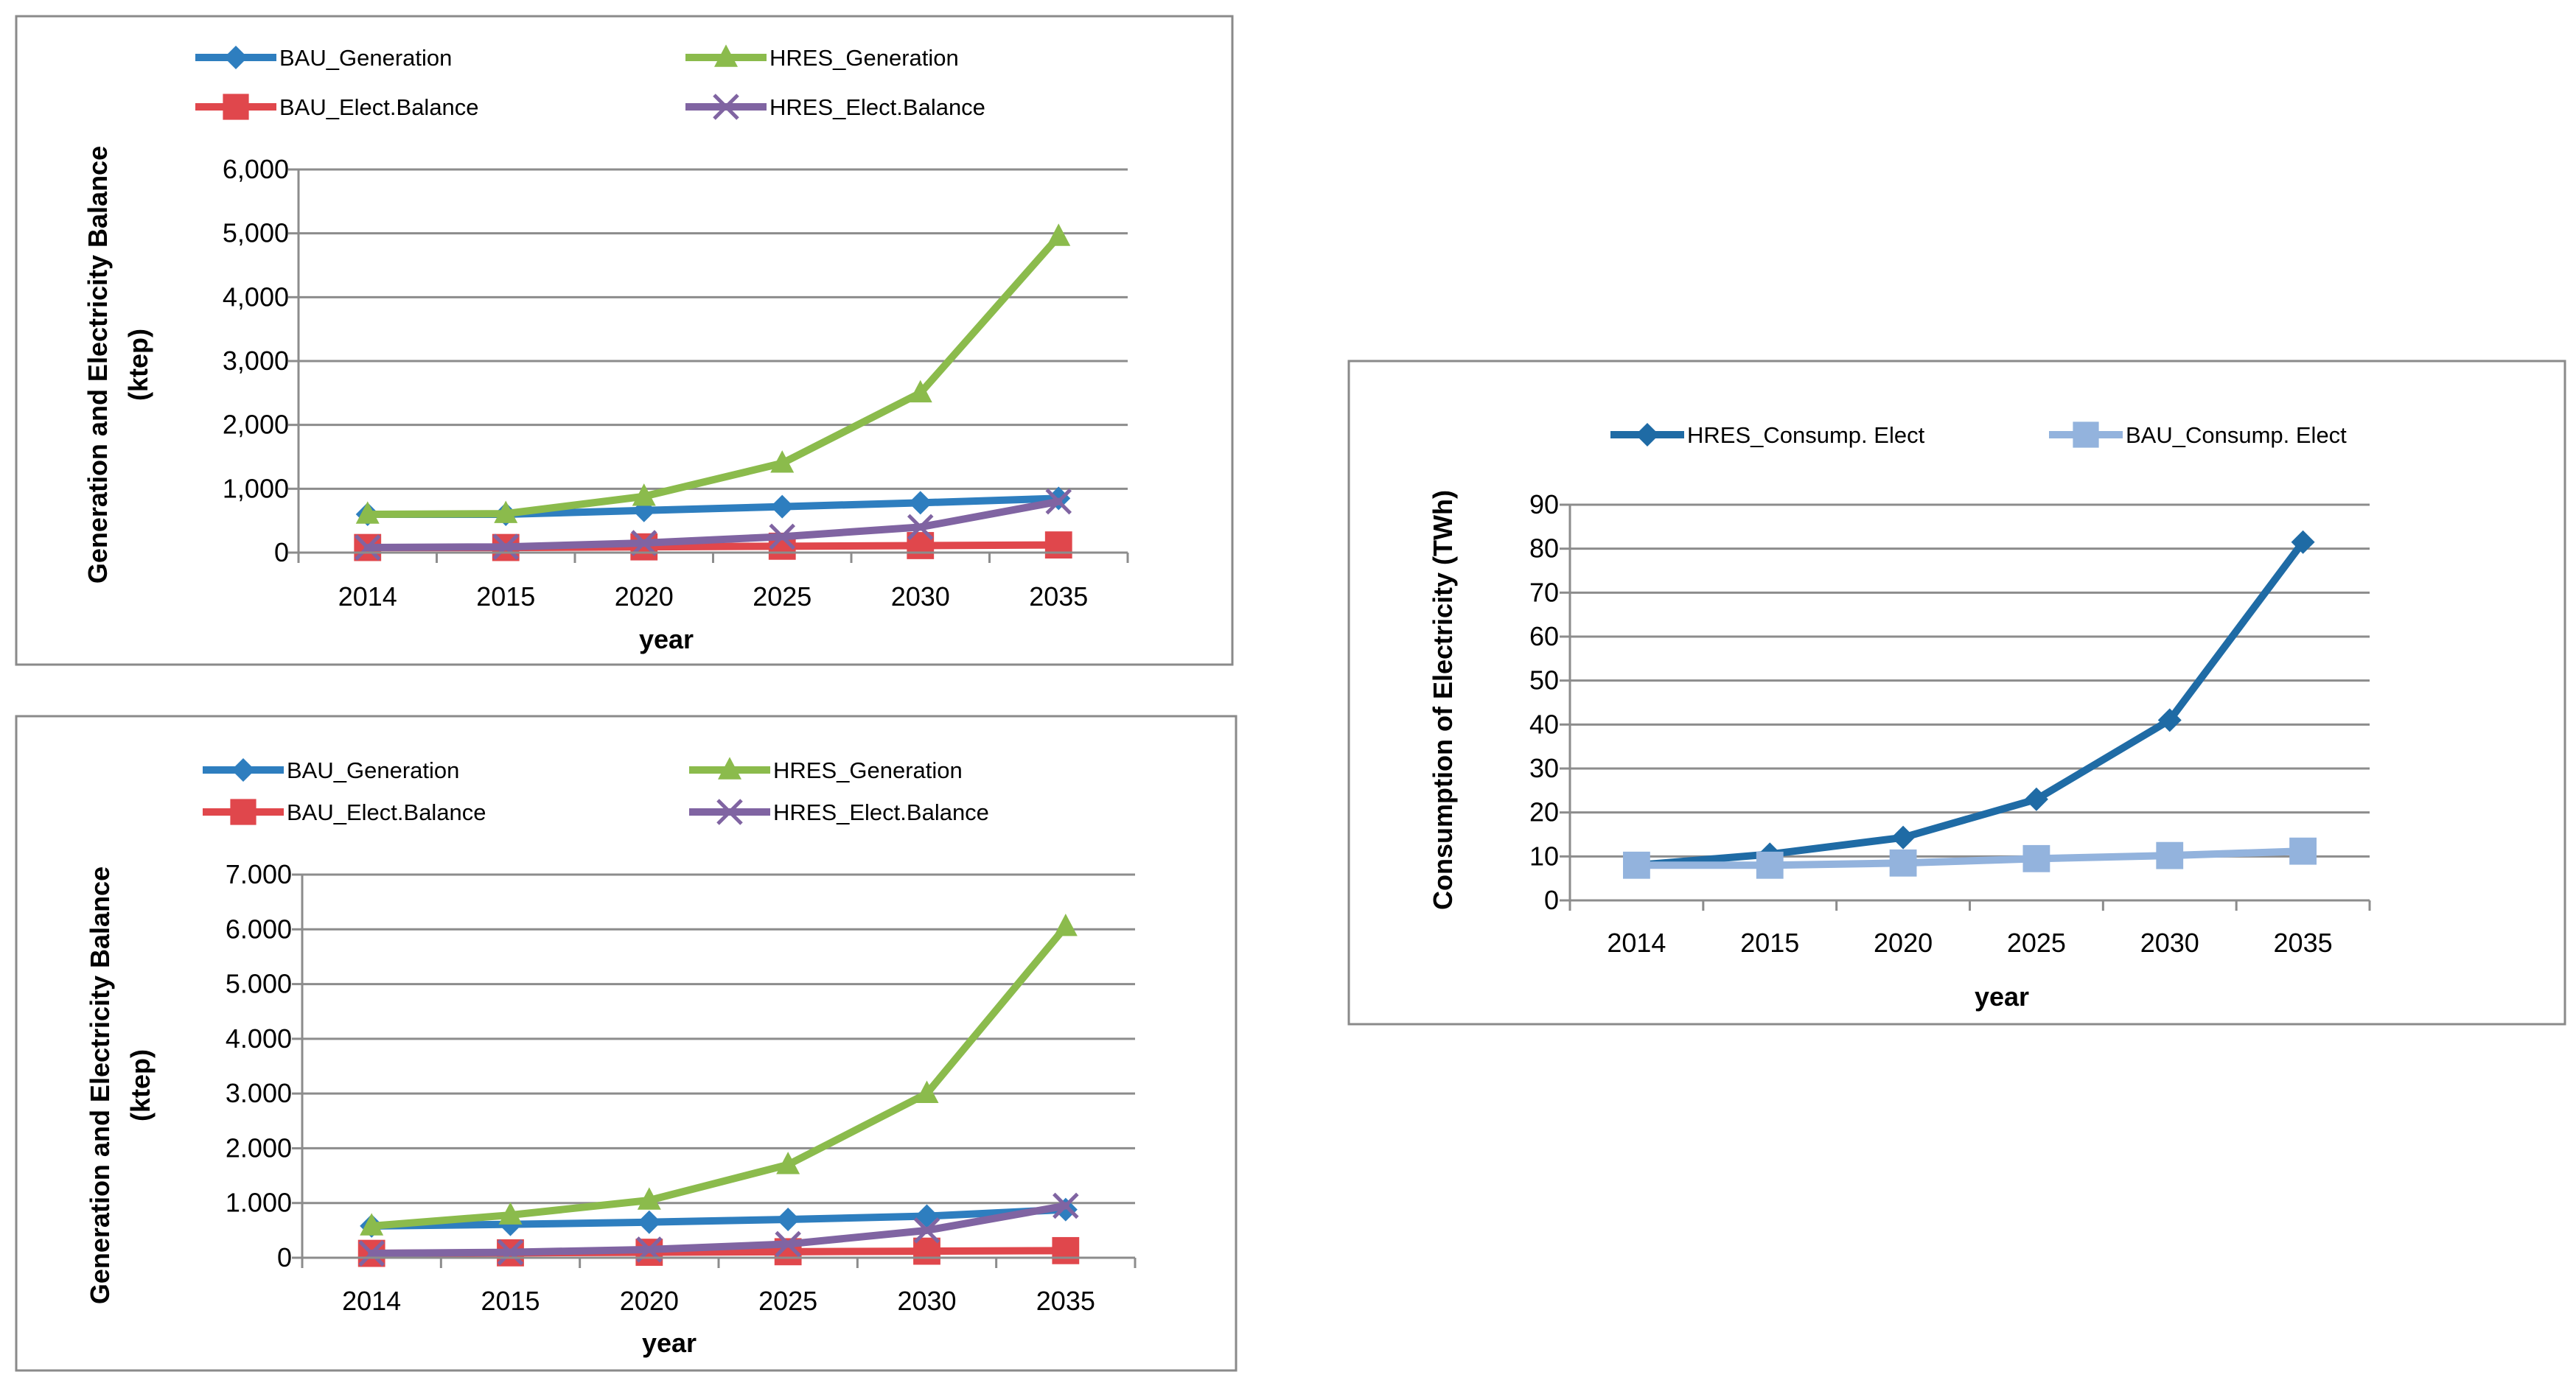  I want to click on series-hres-elect-balance, so click(713, 524).